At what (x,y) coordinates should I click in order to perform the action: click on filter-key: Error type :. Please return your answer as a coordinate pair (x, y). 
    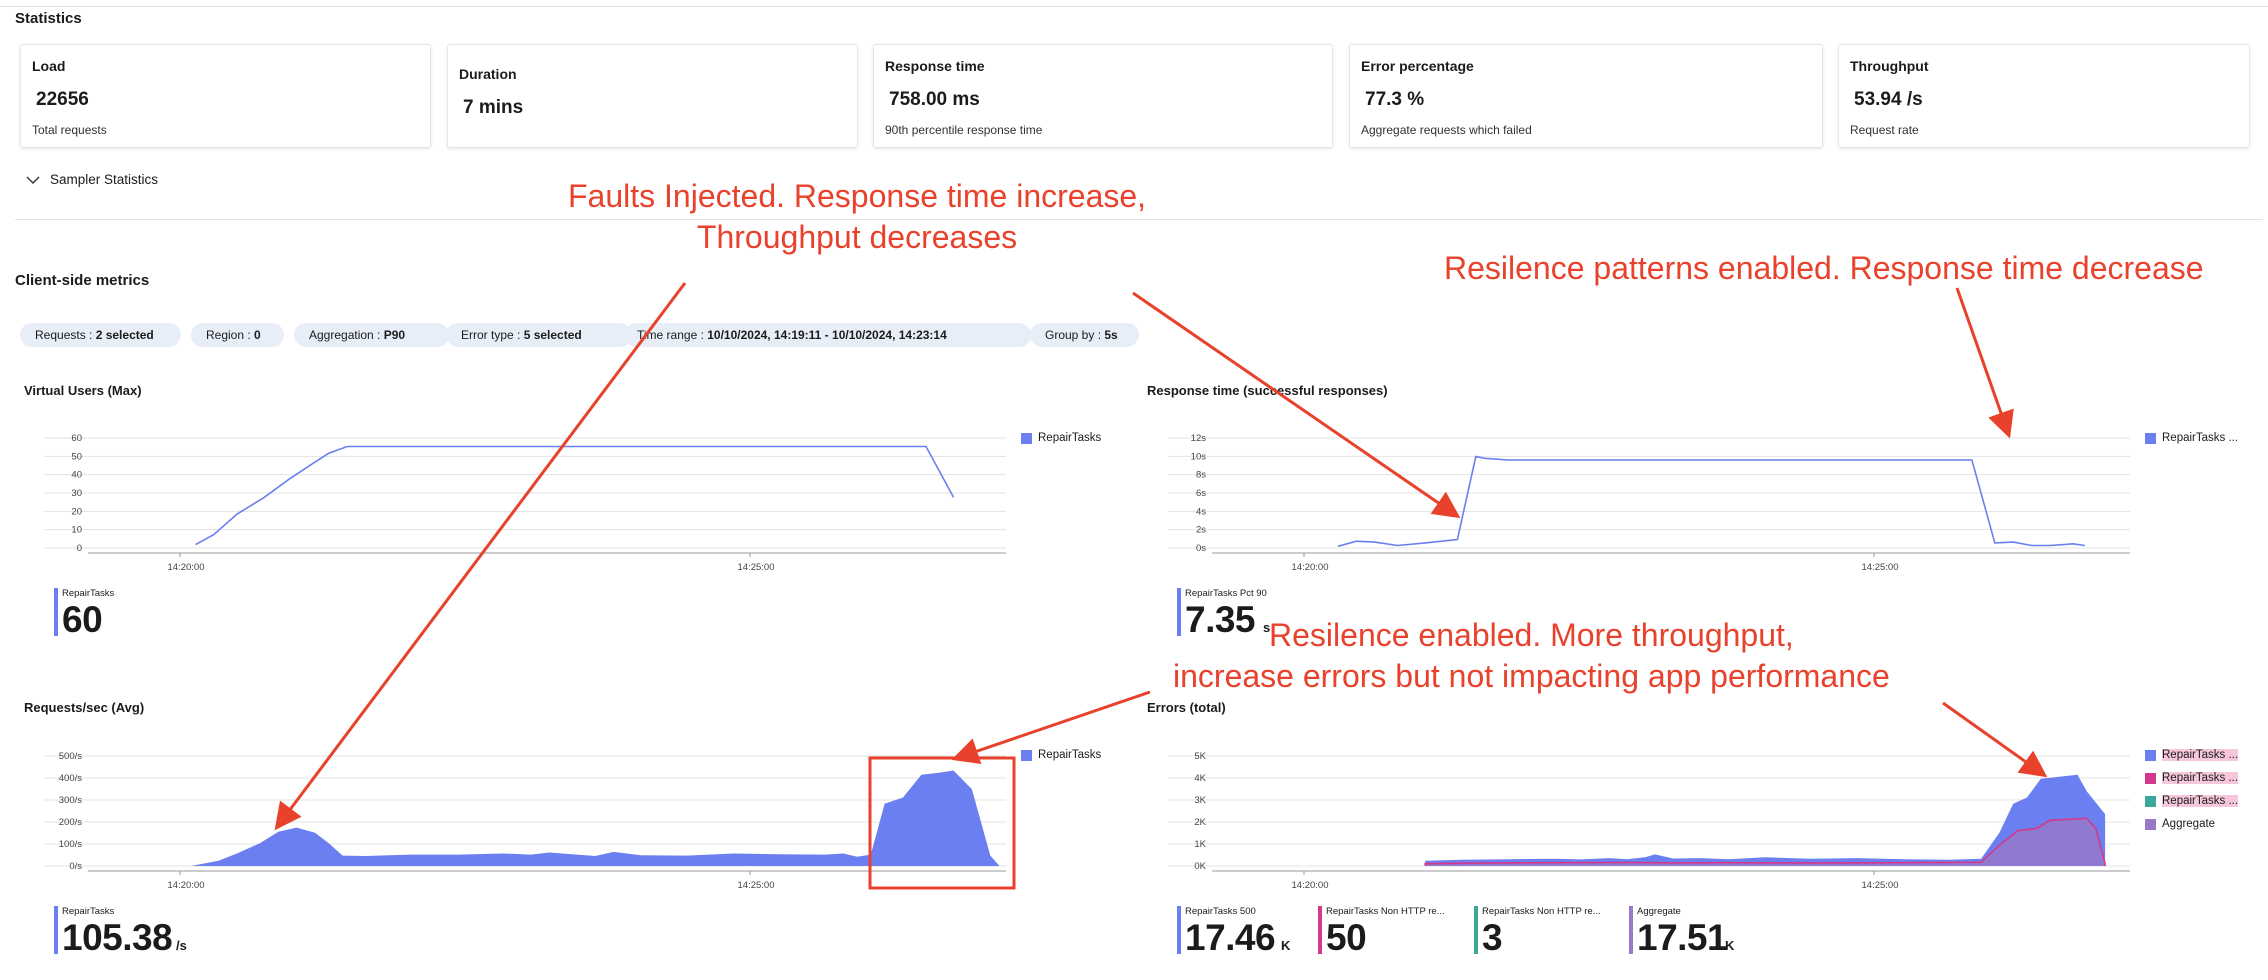
    Looking at the image, I should click on (492, 335).